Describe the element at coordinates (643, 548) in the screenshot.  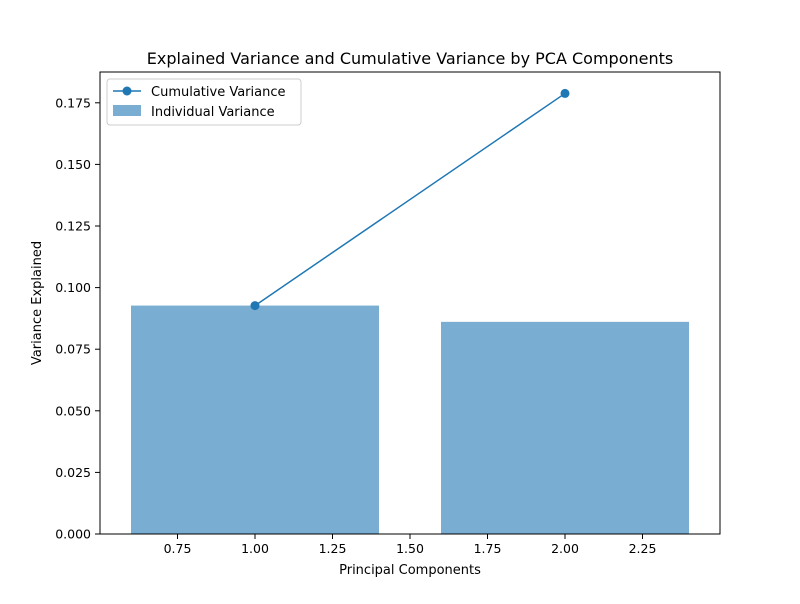
I see `x-tick-label: 2.25` at that location.